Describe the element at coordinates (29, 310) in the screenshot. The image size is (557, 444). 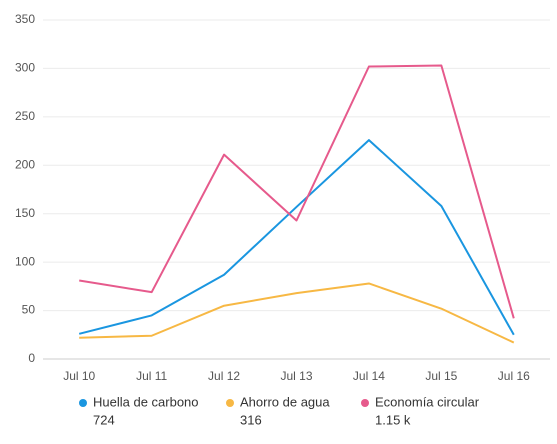
I see `y-tick-label: 50` at that location.